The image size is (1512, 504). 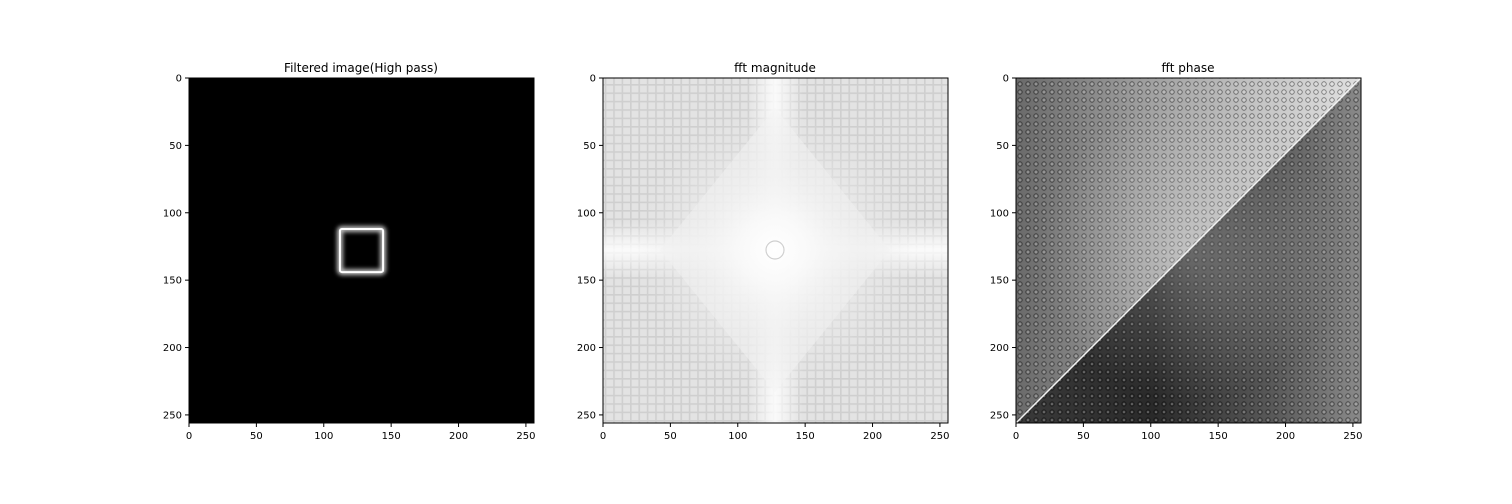 What do you see at coordinates (1188, 68) in the screenshot?
I see `panel-title: fft phase` at bounding box center [1188, 68].